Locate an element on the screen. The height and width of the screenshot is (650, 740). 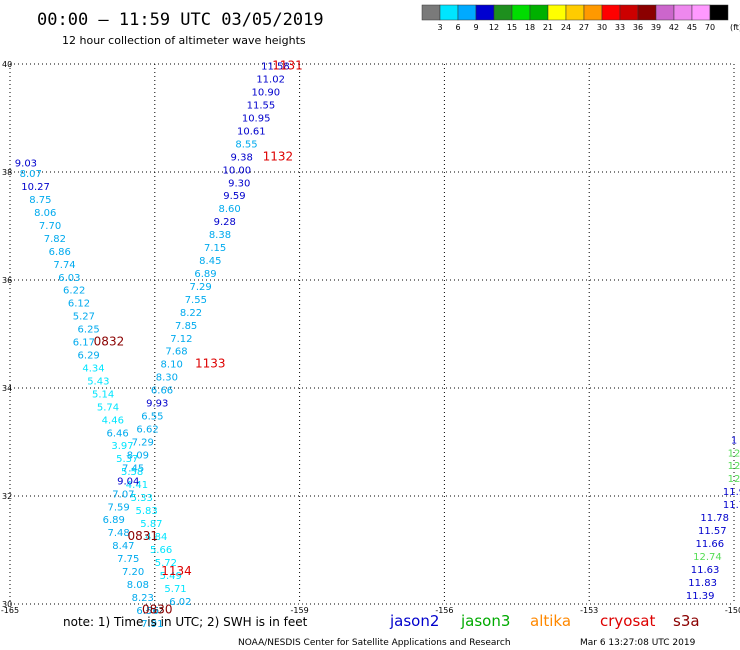
swh-label: 7.55 is located at coordinates (196, 300).